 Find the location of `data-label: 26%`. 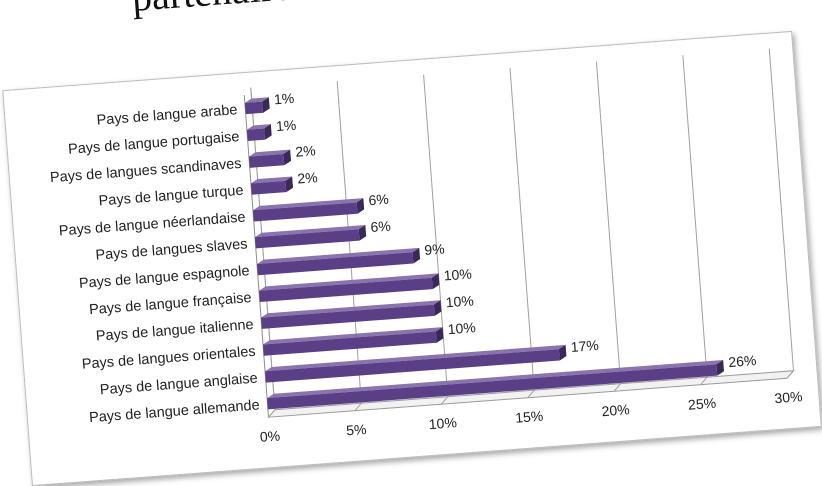

data-label: 26% is located at coordinates (742, 361).